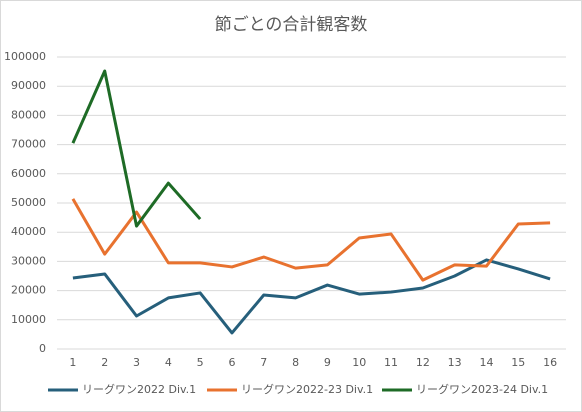  I want to click on x-tick-label: 3, so click(136, 362).